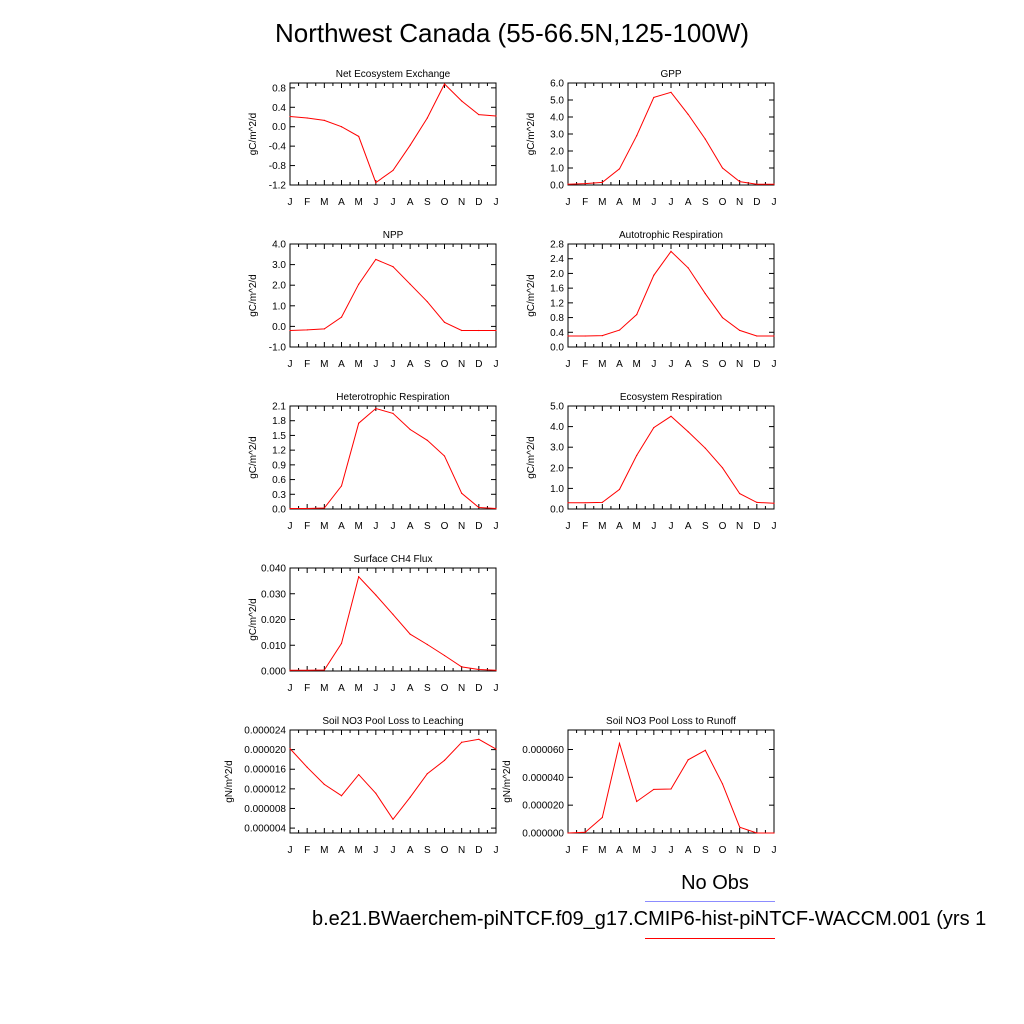 The image size is (1024, 1024). Describe the element at coordinates (557, 152) in the screenshot. I see `y-tick-label: 2.0` at that location.